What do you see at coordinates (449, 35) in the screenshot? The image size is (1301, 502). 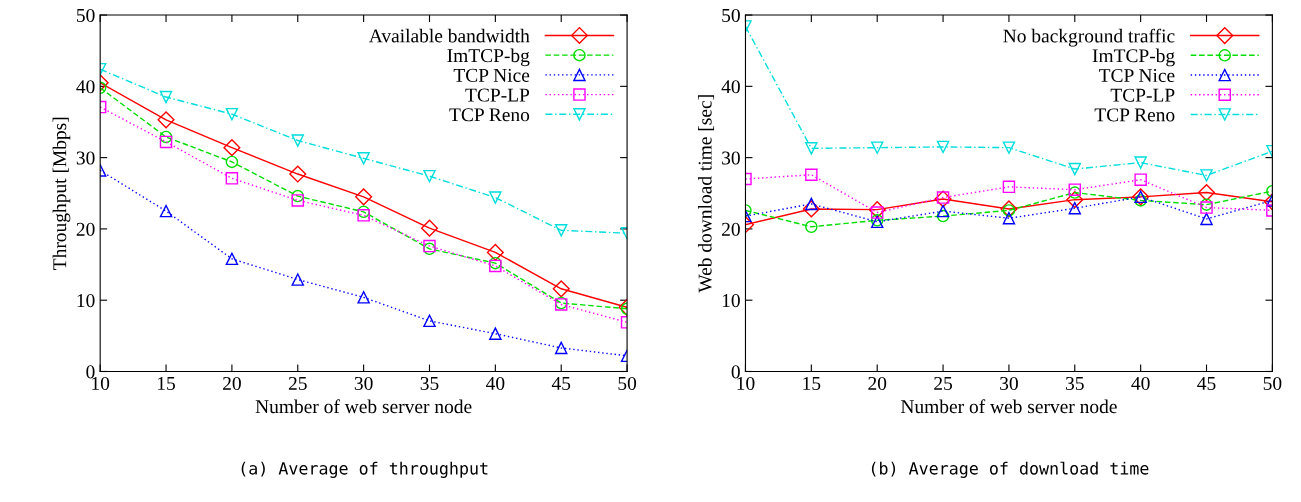 I see `legend-label: Available bandwidth` at bounding box center [449, 35].